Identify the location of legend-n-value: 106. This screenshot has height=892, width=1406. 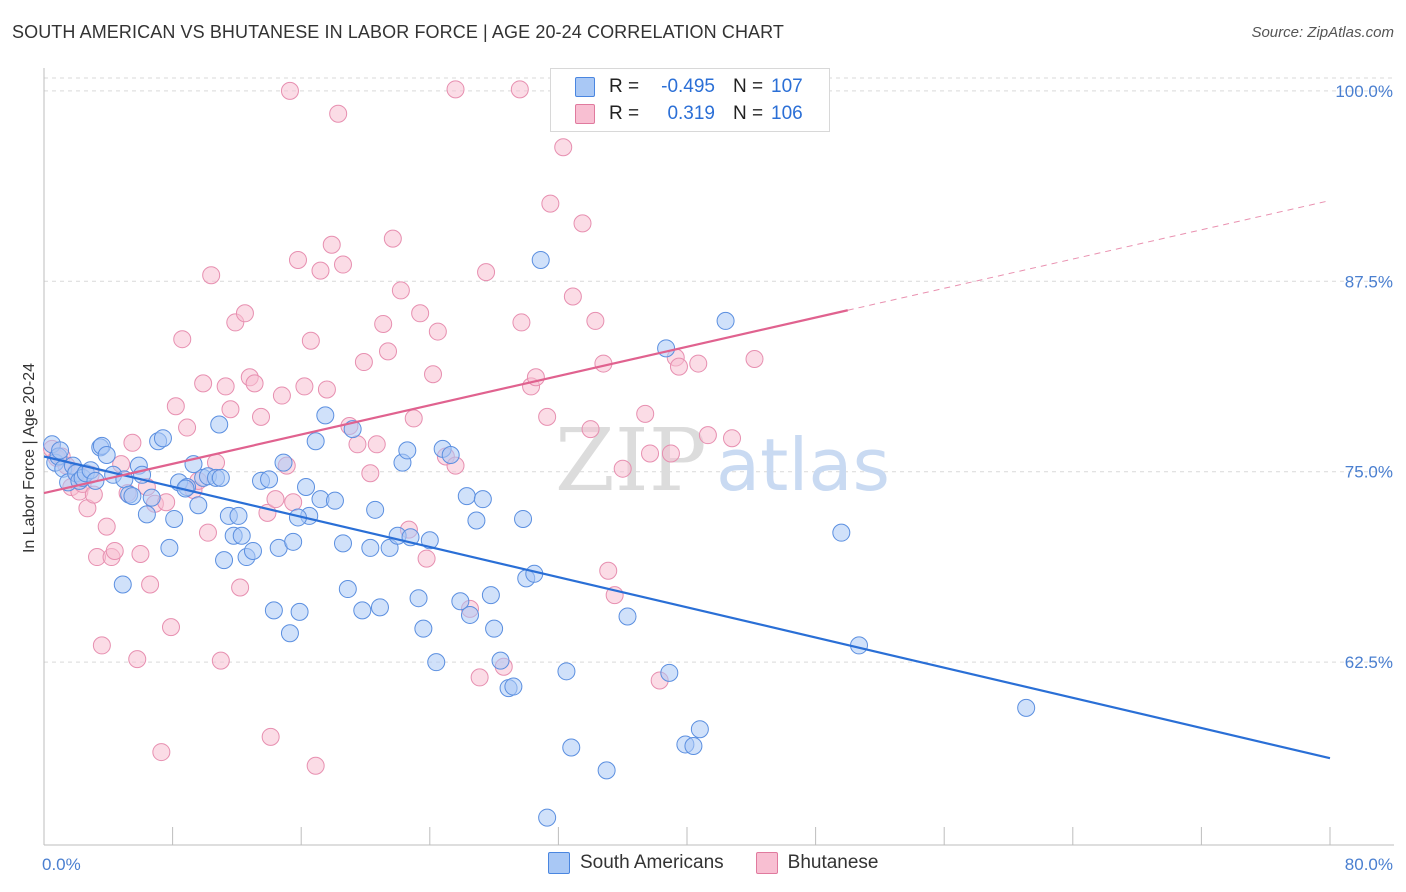
(787, 113).